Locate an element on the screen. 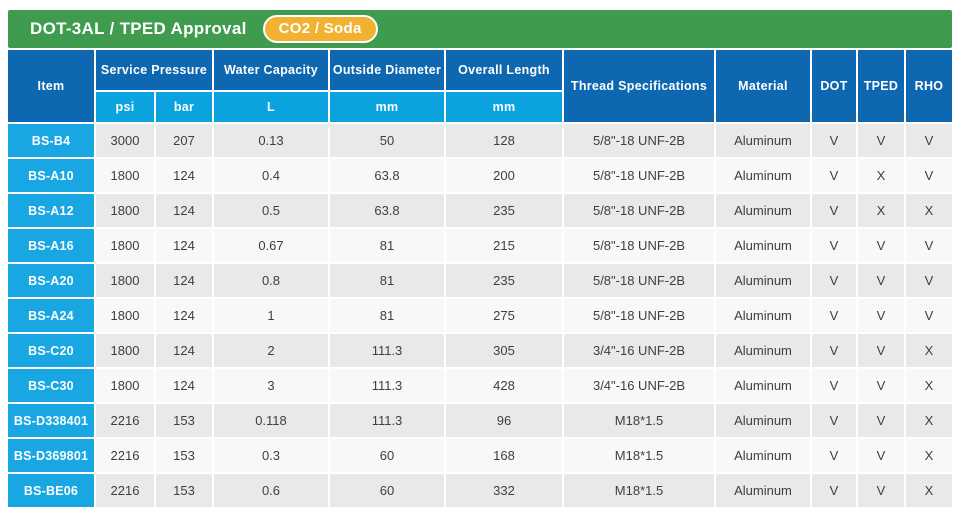 The width and height of the screenshot is (960, 522). cell-item: BS-A12 is located at coordinates (51, 210).